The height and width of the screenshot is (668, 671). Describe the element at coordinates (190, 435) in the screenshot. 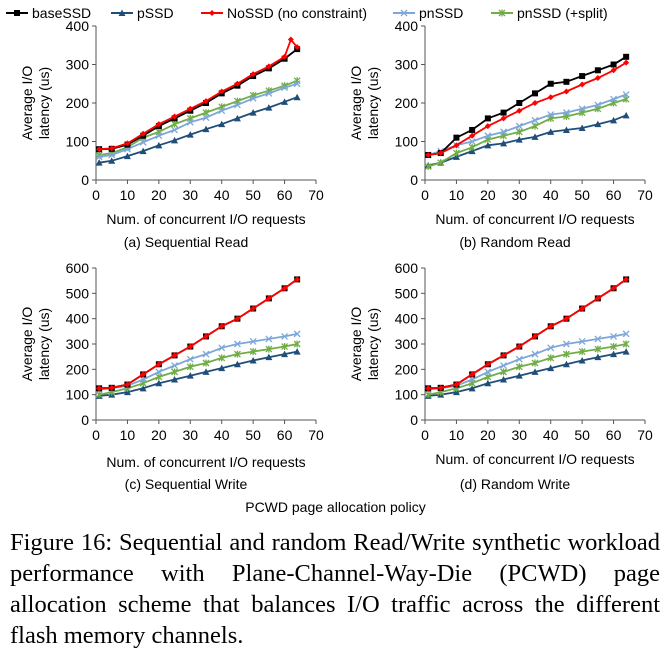

I see `x-tick-label: 30` at that location.